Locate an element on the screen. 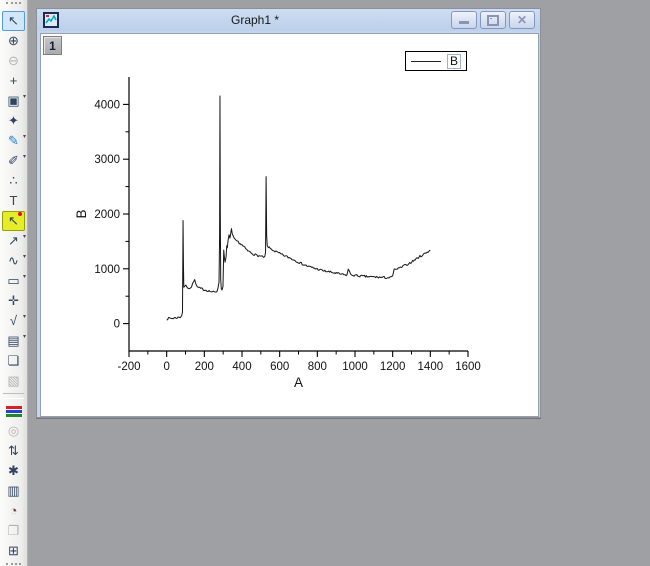  screen-reader-tool: + is located at coordinates (13, 81).